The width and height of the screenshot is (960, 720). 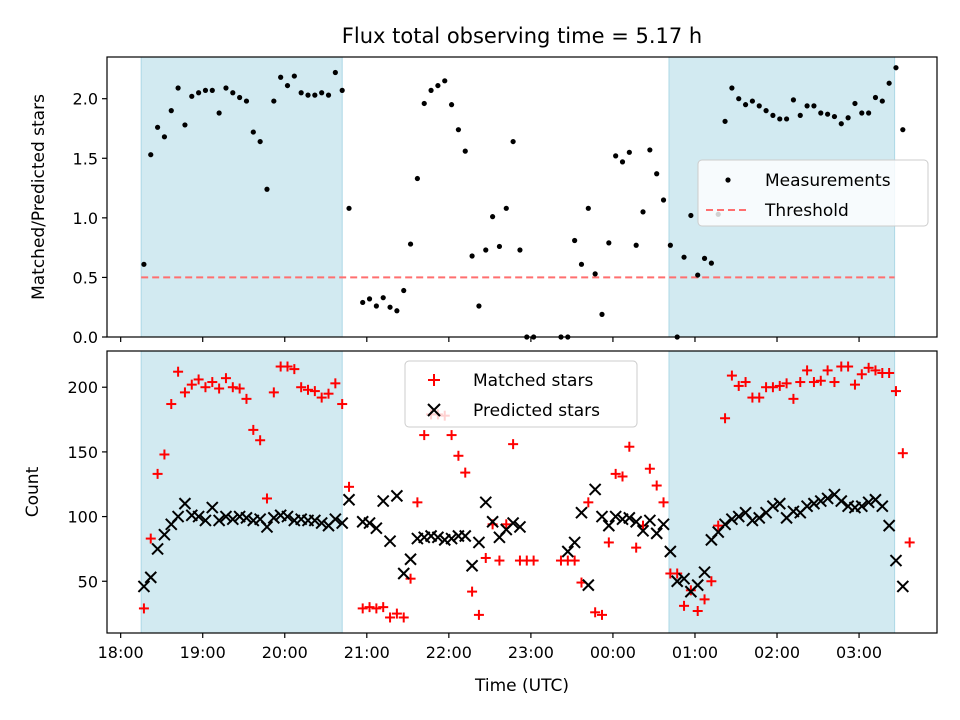 What do you see at coordinates (33, 491) in the screenshot?
I see `bottom-y-axis-label: Count` at bounding box center [33, 491].